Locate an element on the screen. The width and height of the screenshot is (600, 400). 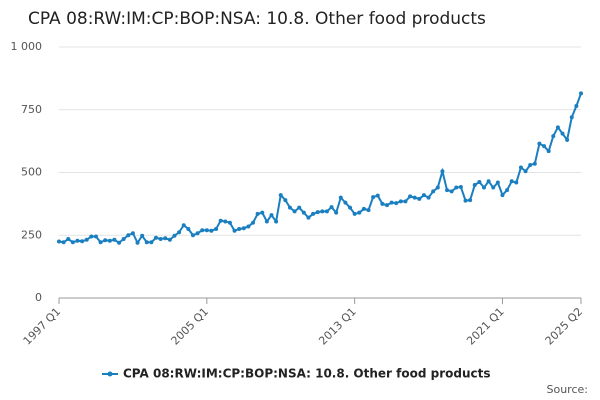
y-tick-label: 250 is located at coordinates (31, 234).